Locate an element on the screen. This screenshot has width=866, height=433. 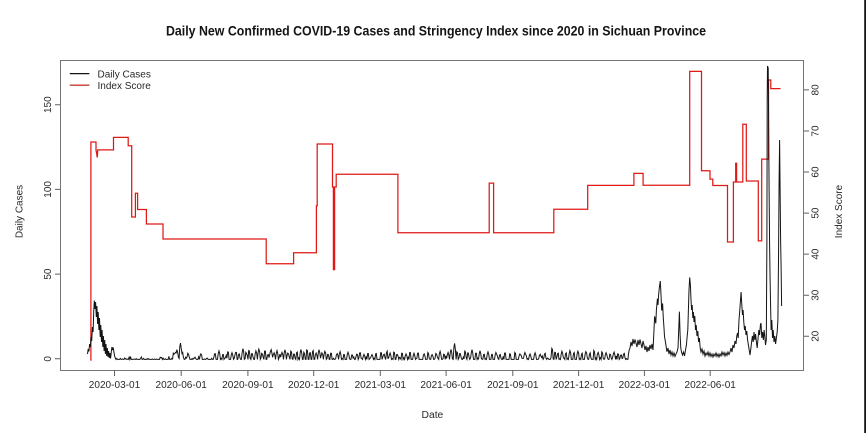
svg-text: Date is located at coordinates (433, 415).